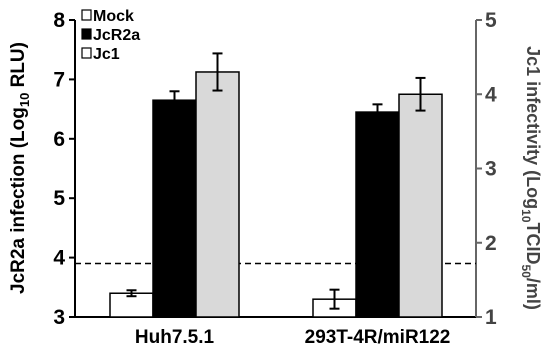 The height and width of the screenshot is (356, 546). What do you see at coordinates (18, 67) in the screenshot?
I see `y-axis-left-label-tail: RLU)` at bounding box center [18, 67].